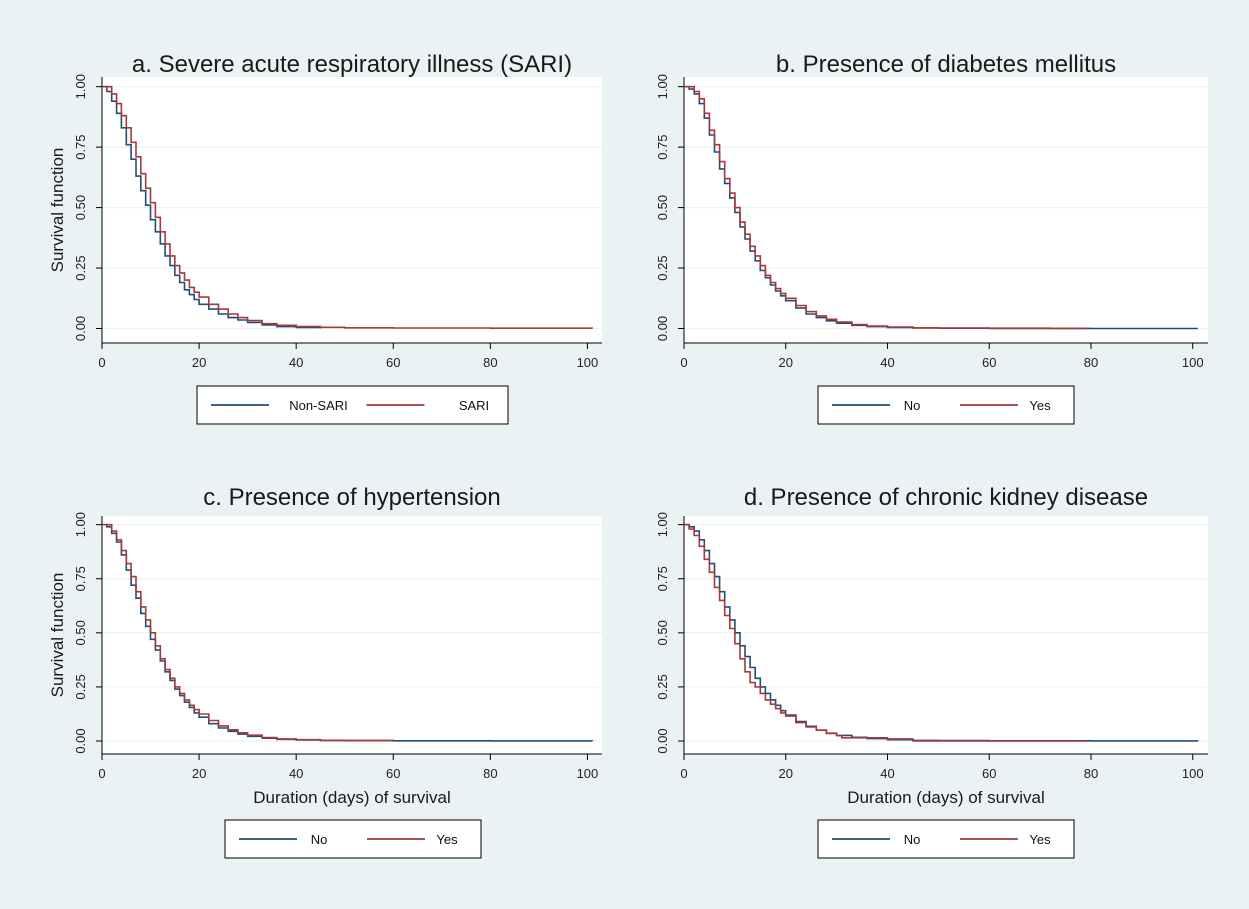 This screenshot has height=909, width=1249. Describe the element at coordinates (946, 497) in the screenshot. I see `chart-title: d. Presence of chronic kidney disease` at that location.